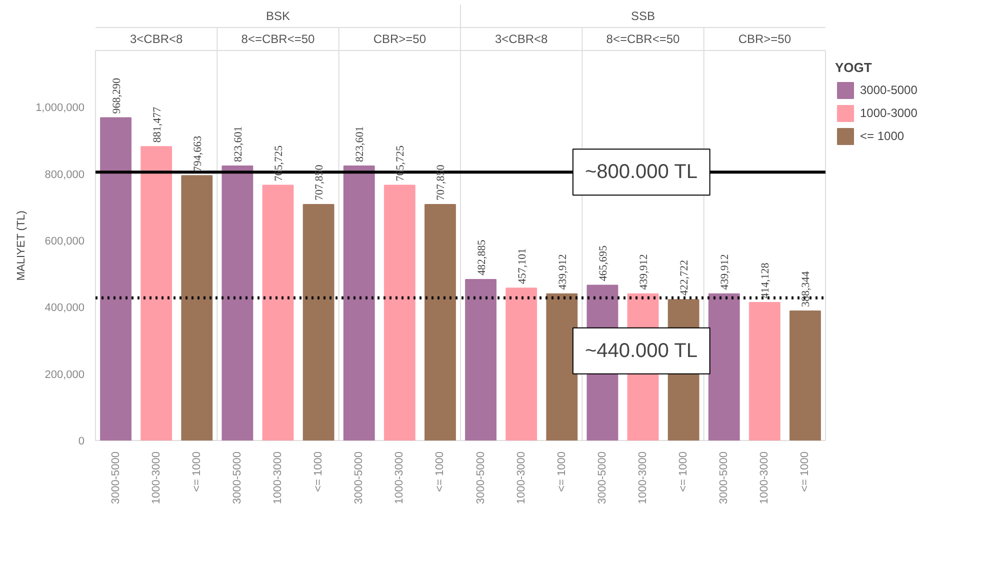  What do you see at coordinates (22, 245) in the screenshot?
I see `y-axis-title: MALIYET (TL)` at bounding box center [22, 245].